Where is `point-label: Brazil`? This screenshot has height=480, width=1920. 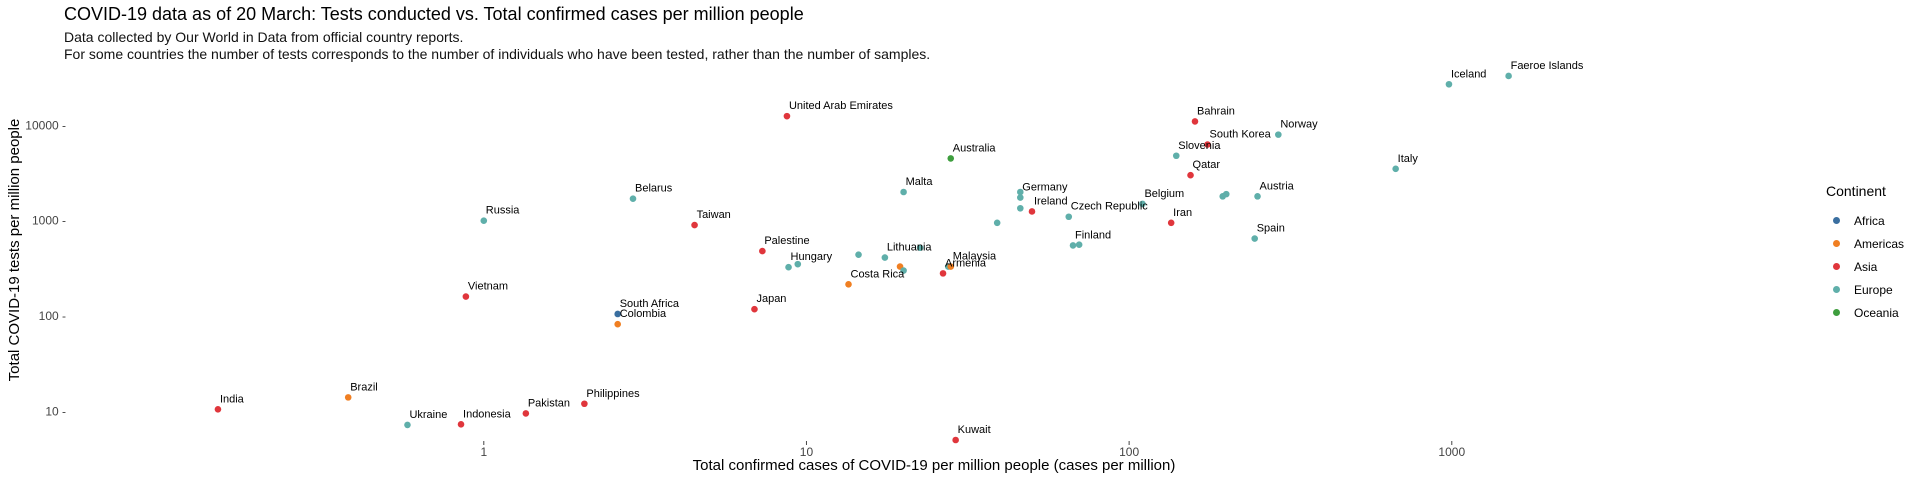
point-label: Brazil is located at coordinates (364, 387).